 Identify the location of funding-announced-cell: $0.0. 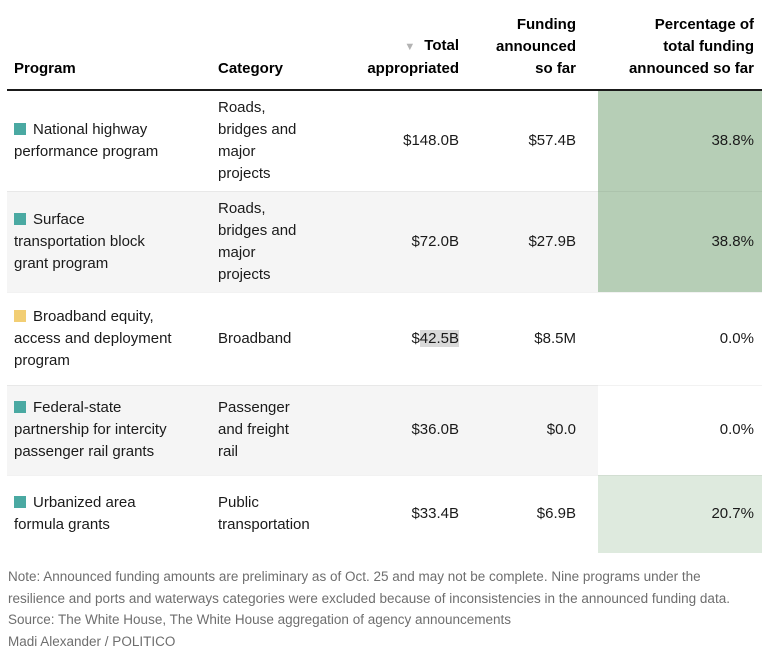
(561, 429).